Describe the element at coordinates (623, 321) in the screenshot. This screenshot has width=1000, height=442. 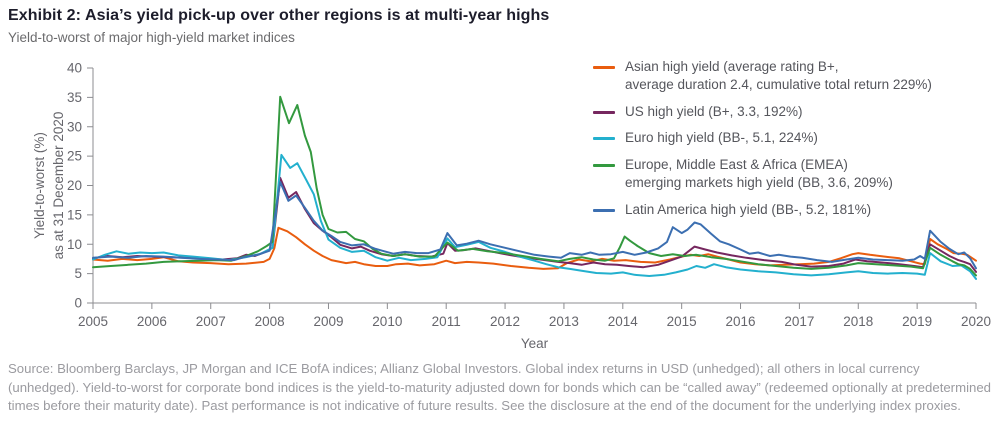
I see `x-tick-label: 2014` at that location.